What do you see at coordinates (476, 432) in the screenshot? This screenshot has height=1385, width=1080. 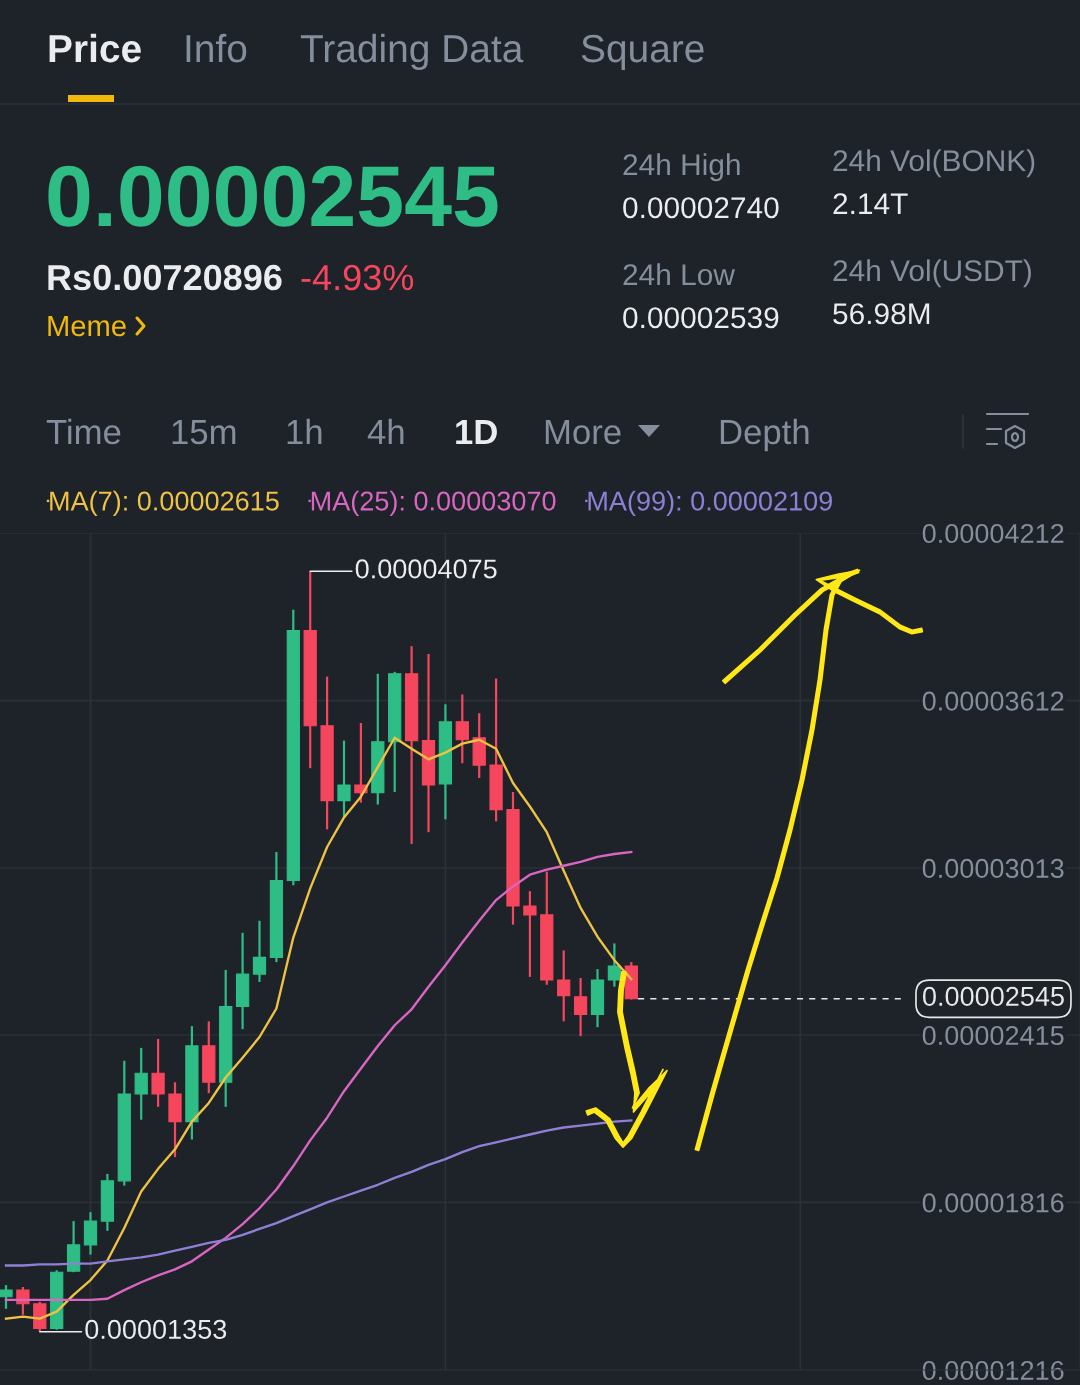 I see `text: 1D` at bounding box center [476, 432].